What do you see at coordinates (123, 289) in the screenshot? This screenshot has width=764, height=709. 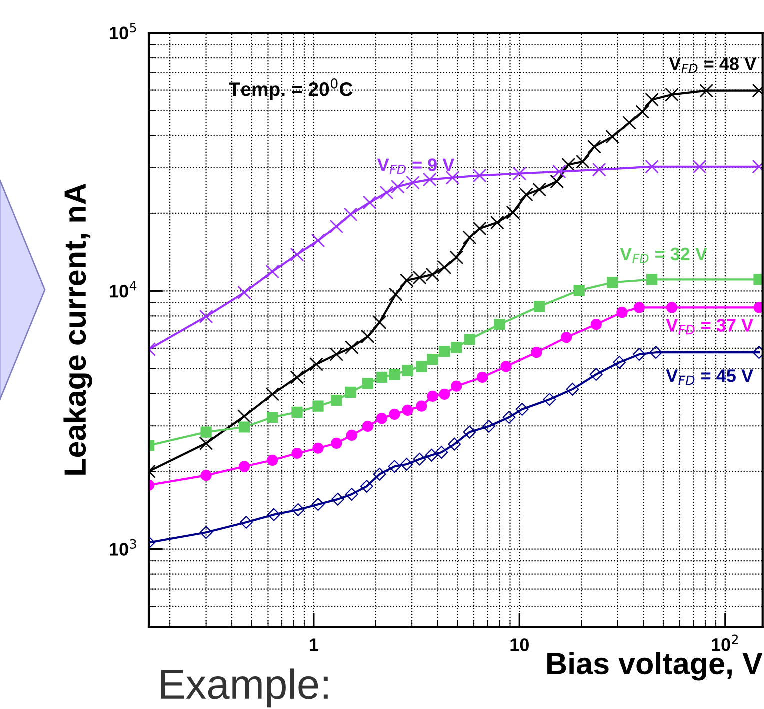 I see `y-tick-label: 10$^{4}$` at bounding box center [123, 289].